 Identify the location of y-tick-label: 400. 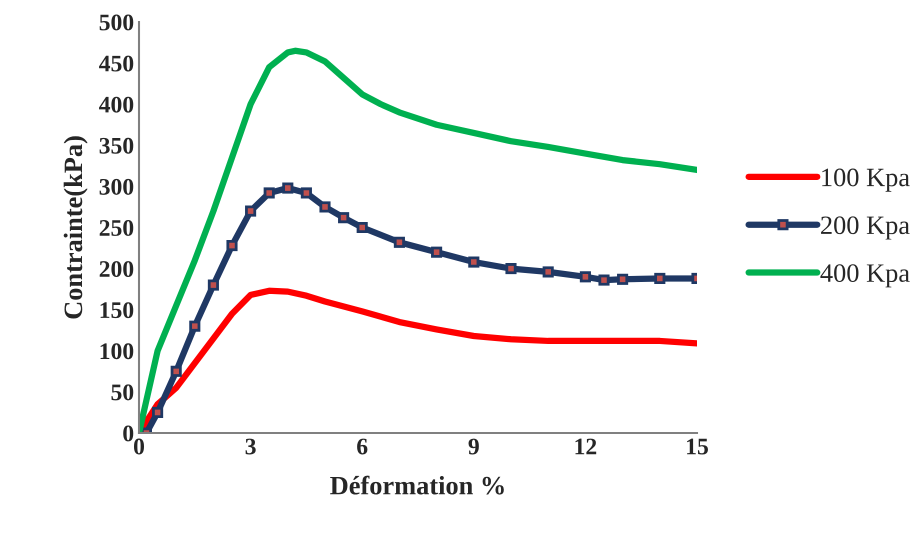
(116, 104).